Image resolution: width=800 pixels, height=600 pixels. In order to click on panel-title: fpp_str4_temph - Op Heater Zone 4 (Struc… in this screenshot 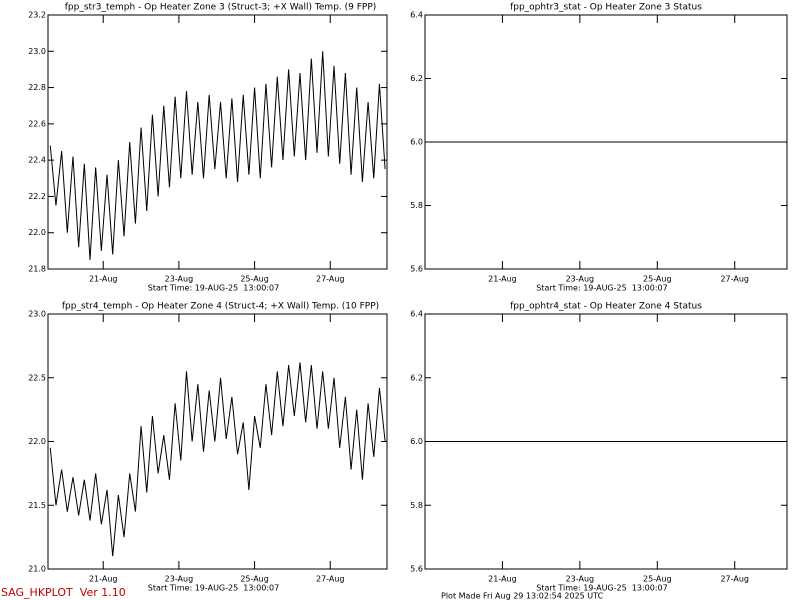, I will do `click(220, 307)`.